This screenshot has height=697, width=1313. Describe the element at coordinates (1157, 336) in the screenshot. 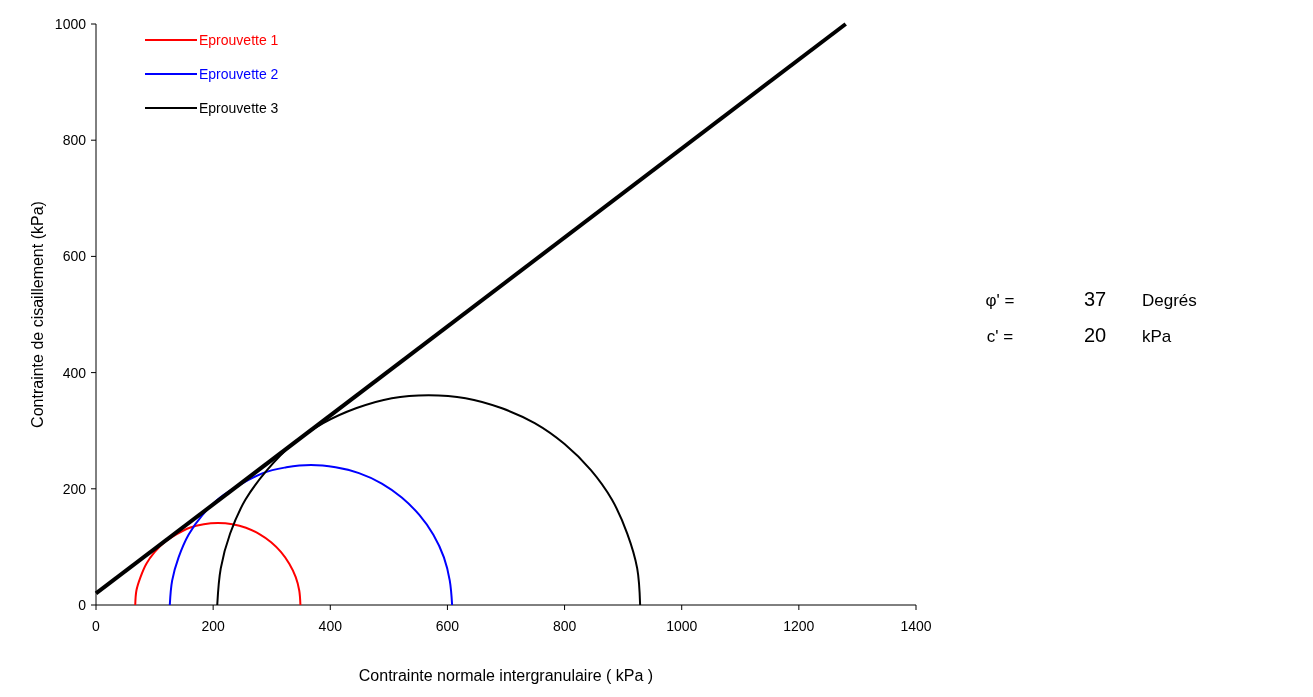

I see `text: kPa` at that location.